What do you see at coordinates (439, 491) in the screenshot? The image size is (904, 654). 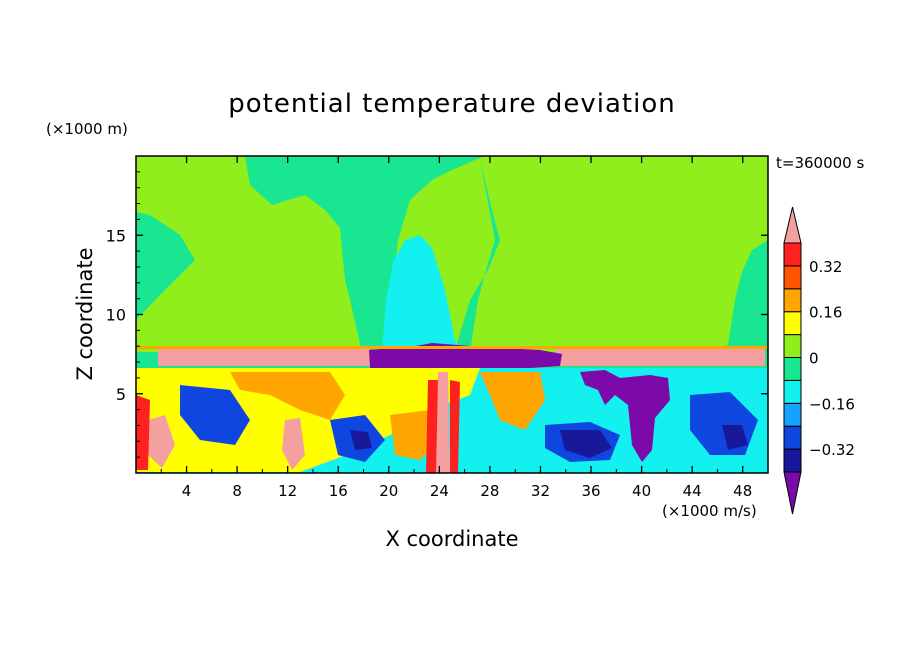 I see `x-tick-label: 24` at bounding box center [439, 491].